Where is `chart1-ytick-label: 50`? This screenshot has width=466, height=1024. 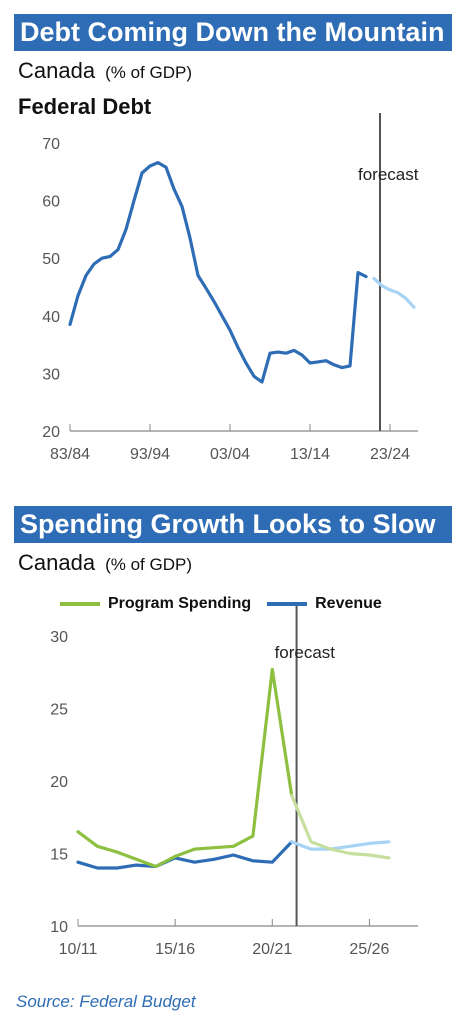
chart1-ytick-label: 50 is located at coordinates (51, 259).